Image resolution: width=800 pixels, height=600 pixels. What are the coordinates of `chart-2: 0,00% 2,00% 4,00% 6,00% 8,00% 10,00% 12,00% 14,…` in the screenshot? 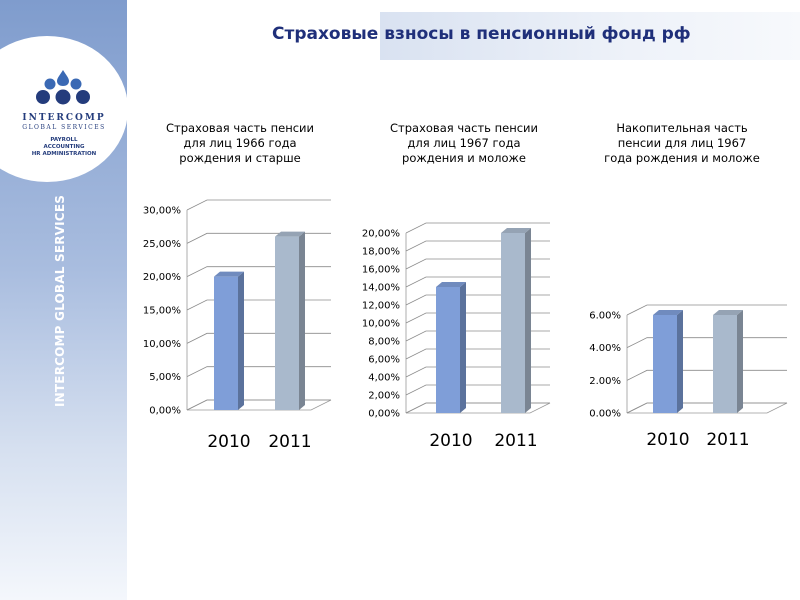 It's located at (456, 336).